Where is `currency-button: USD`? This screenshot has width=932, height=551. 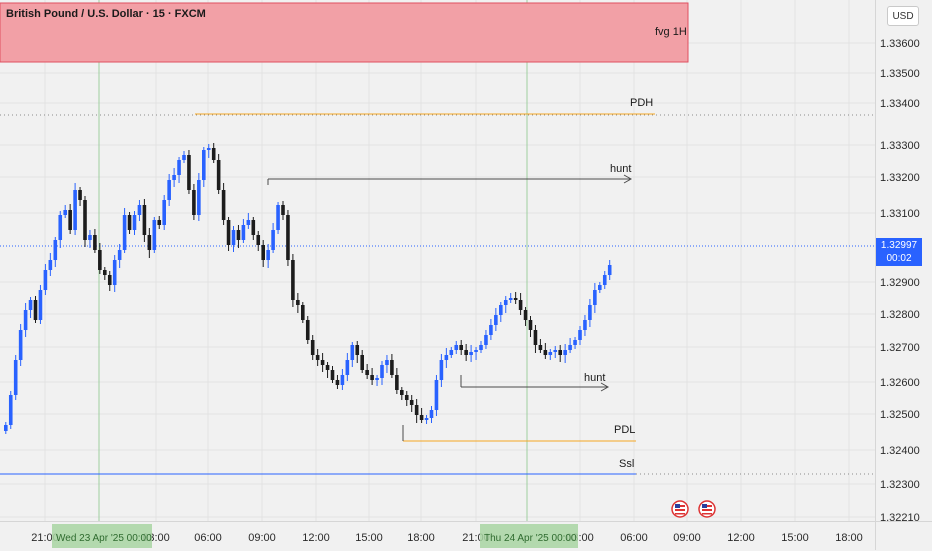
currency-button: USD is located at coordinates (903, 16).